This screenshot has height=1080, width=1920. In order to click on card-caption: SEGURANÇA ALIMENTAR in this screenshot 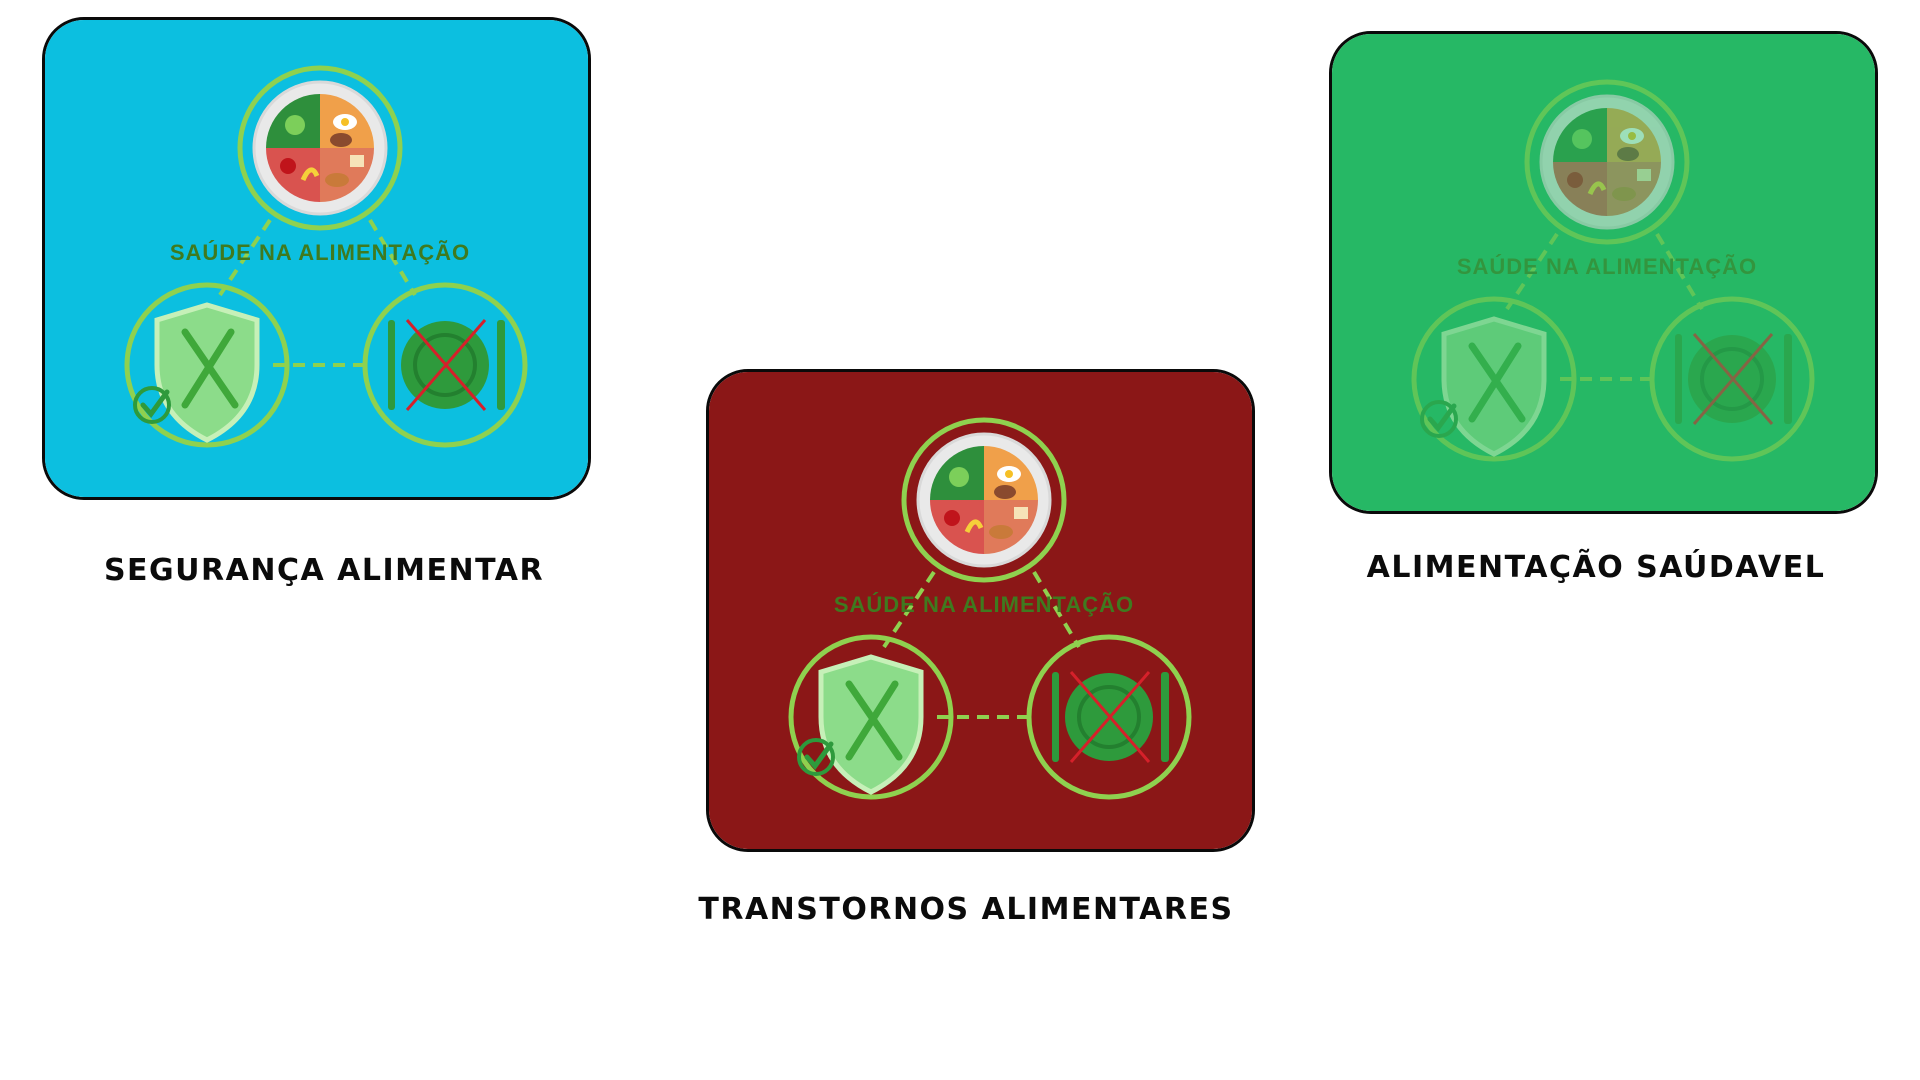, I will do `click(324, 570)`.